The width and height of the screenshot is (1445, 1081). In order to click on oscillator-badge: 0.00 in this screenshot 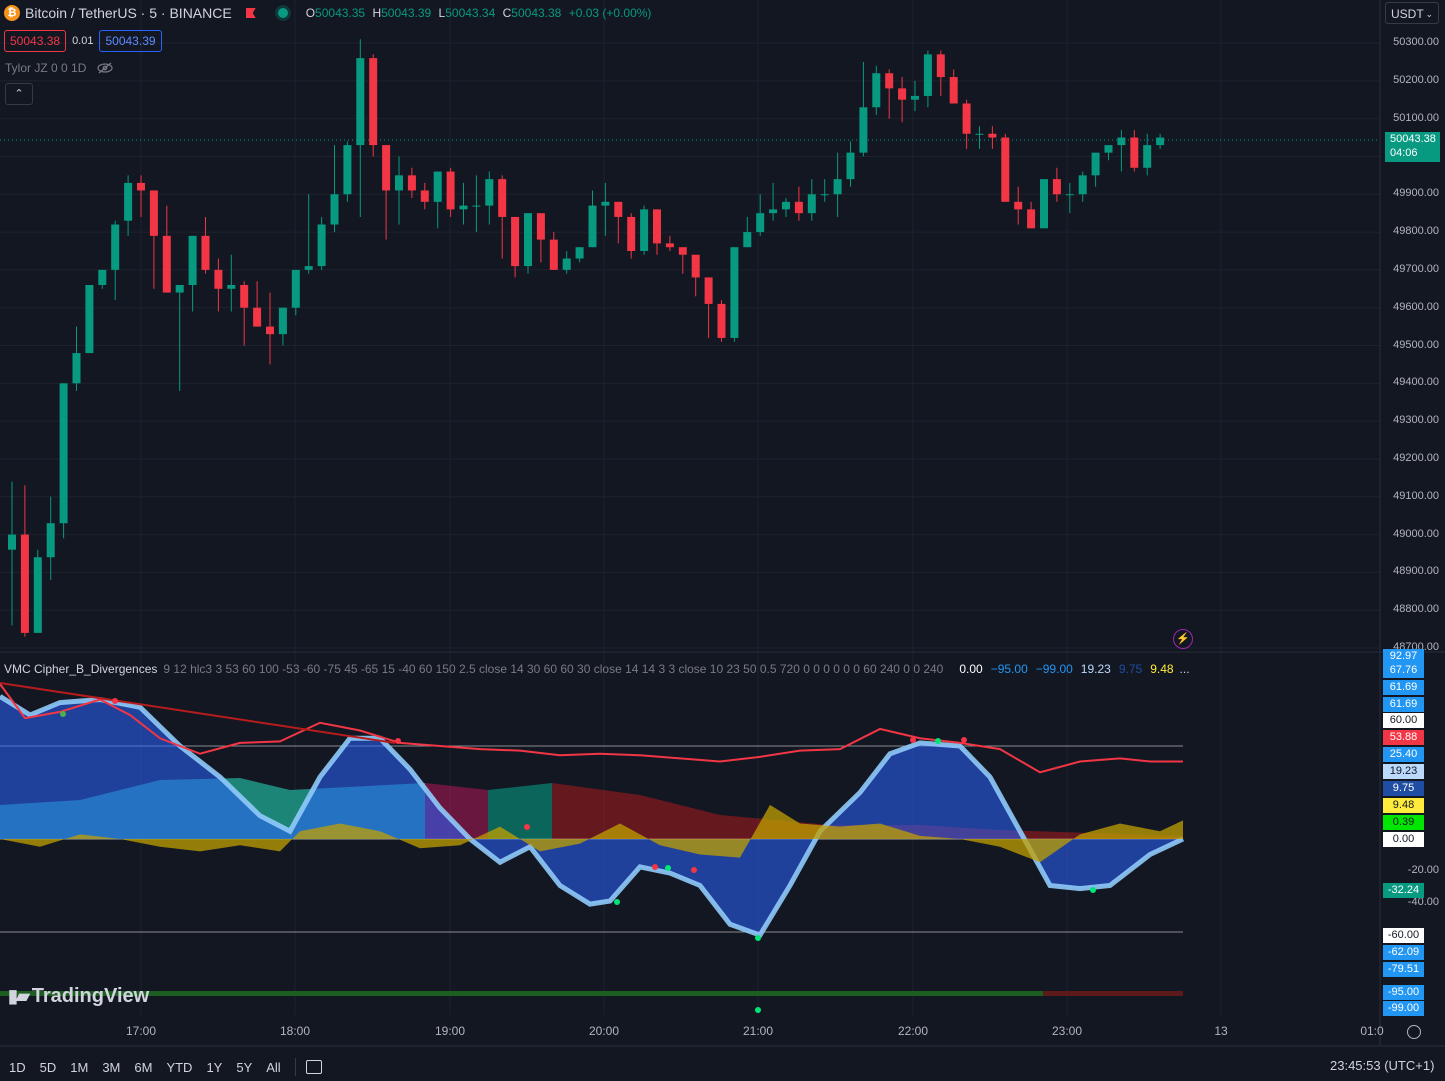, I will do `click(1403, 839)`.